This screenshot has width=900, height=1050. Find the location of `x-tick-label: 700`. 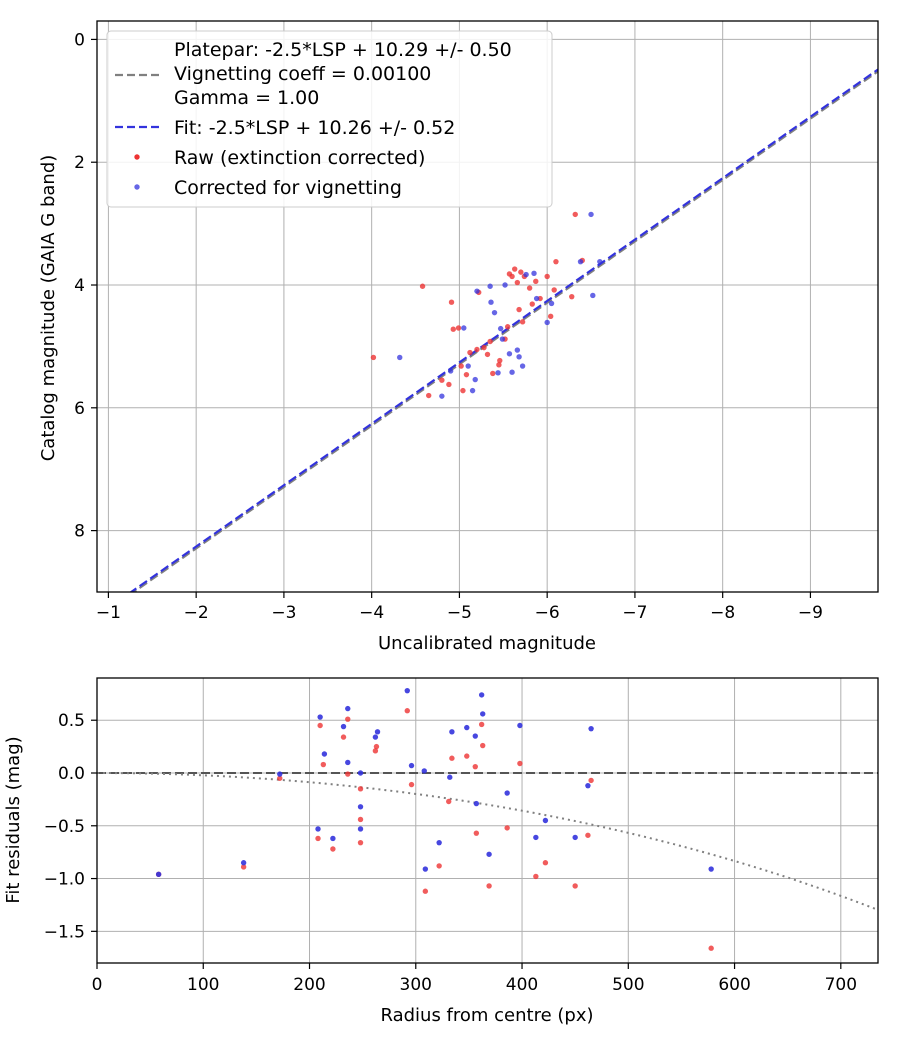

x-tick-label: 700 is located at coordinates (841, 985).